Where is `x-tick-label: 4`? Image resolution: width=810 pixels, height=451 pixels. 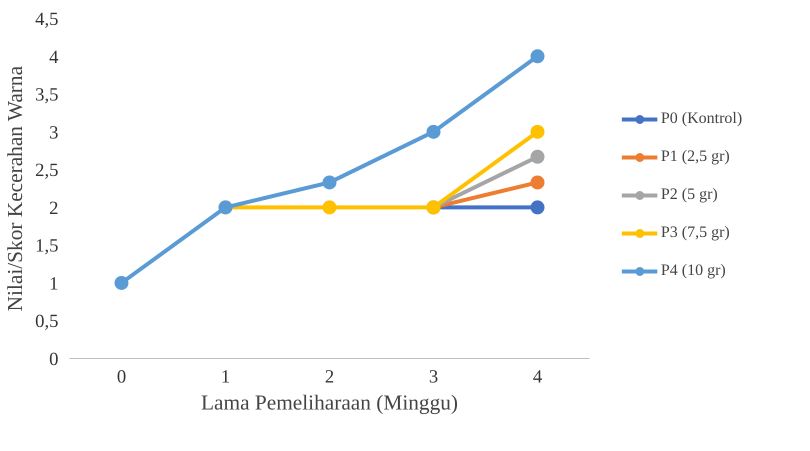 x-tick-label: 4 is located at coordinates (537, 377).